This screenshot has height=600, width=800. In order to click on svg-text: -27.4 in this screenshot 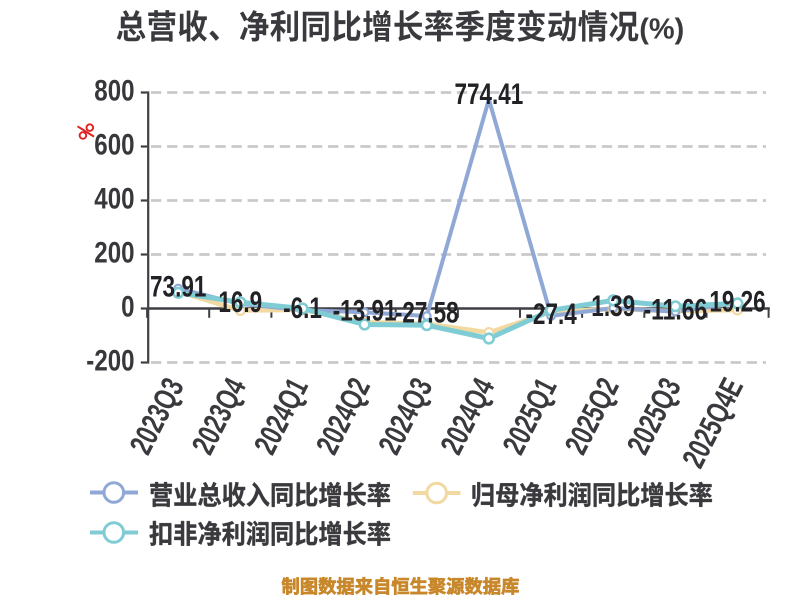, I will do `click(551, 314)`.